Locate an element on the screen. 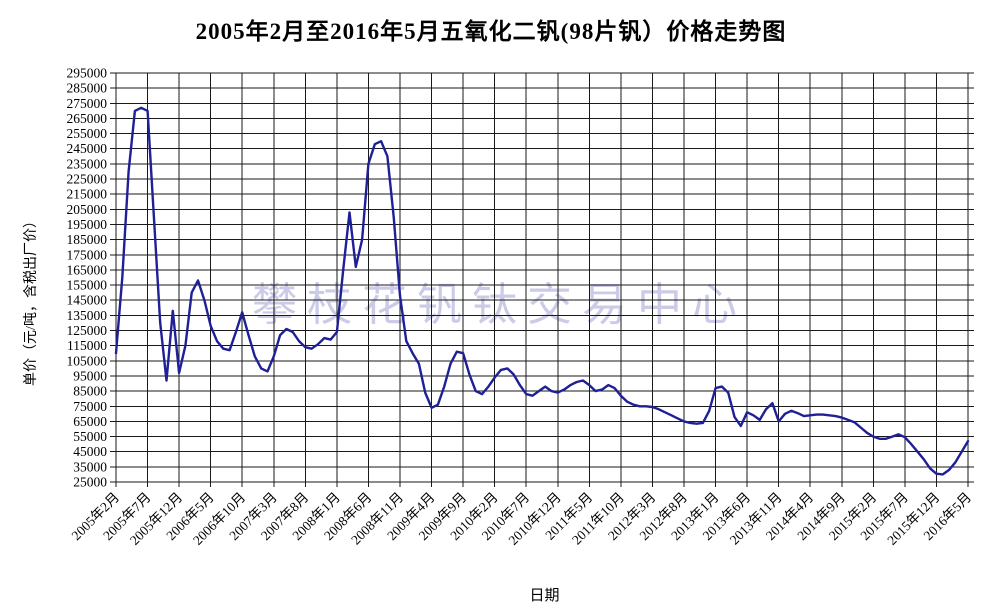 The width and height of the screenshot is (982, 613). y-axis-tick-label: 135000 is located at coordinates (87, 315).